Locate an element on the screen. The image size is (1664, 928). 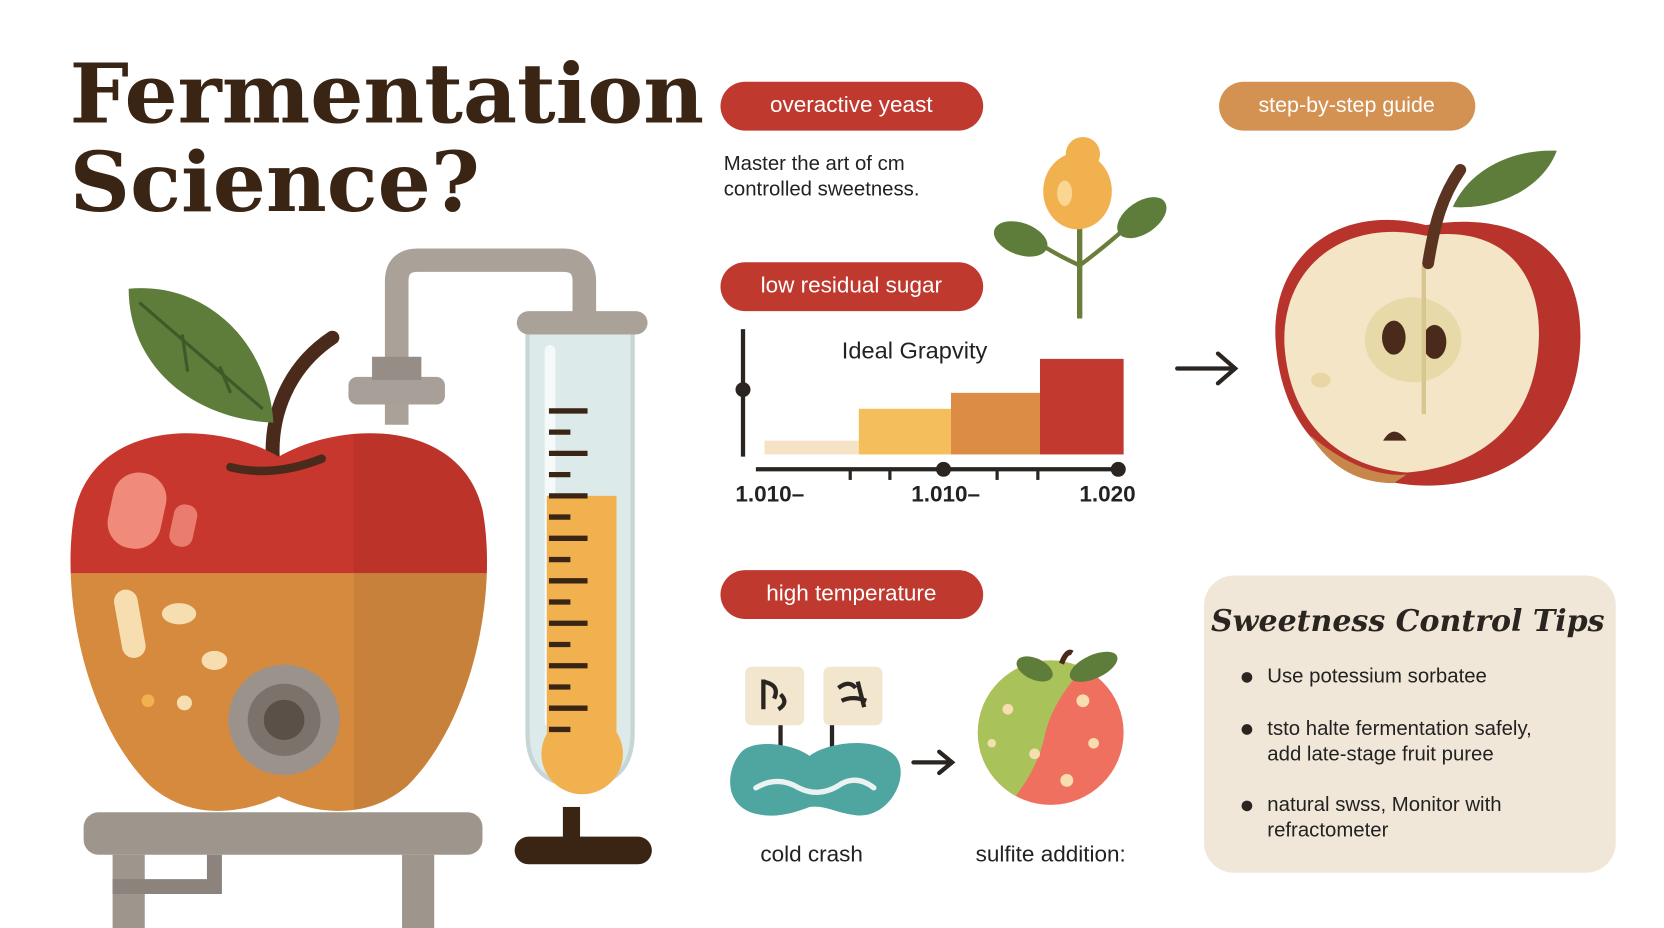
tag-label: low residual sugar is located at coordinates (852, 285).